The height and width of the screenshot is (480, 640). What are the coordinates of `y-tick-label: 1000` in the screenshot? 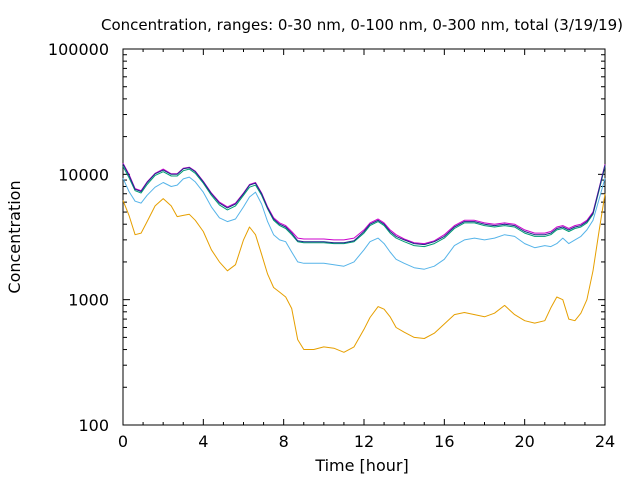 It's located at (88, 300).